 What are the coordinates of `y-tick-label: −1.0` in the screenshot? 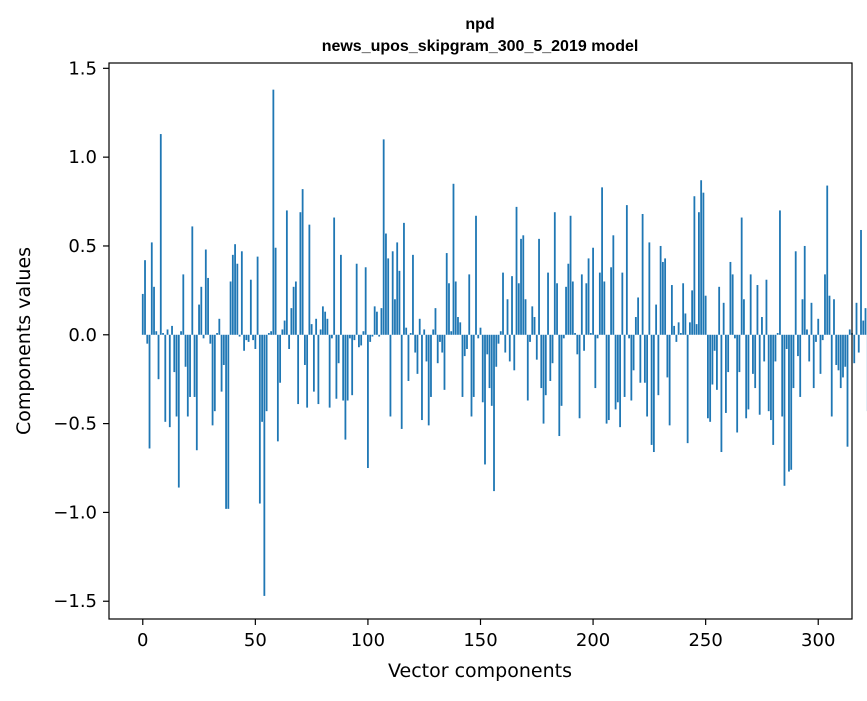 It's located at (75, 512).